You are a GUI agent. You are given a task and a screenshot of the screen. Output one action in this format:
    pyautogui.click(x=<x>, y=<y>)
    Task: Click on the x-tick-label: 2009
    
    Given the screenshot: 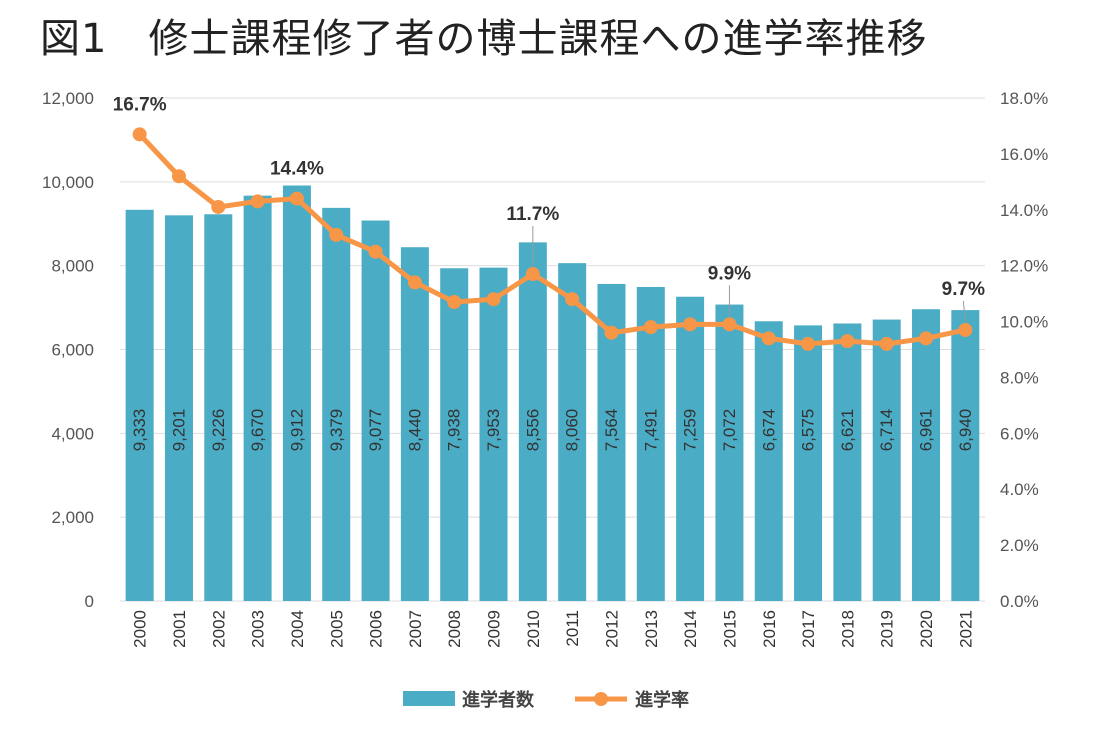 What is the action you would take?
    pyautogui.click(x=494, y=629)
    